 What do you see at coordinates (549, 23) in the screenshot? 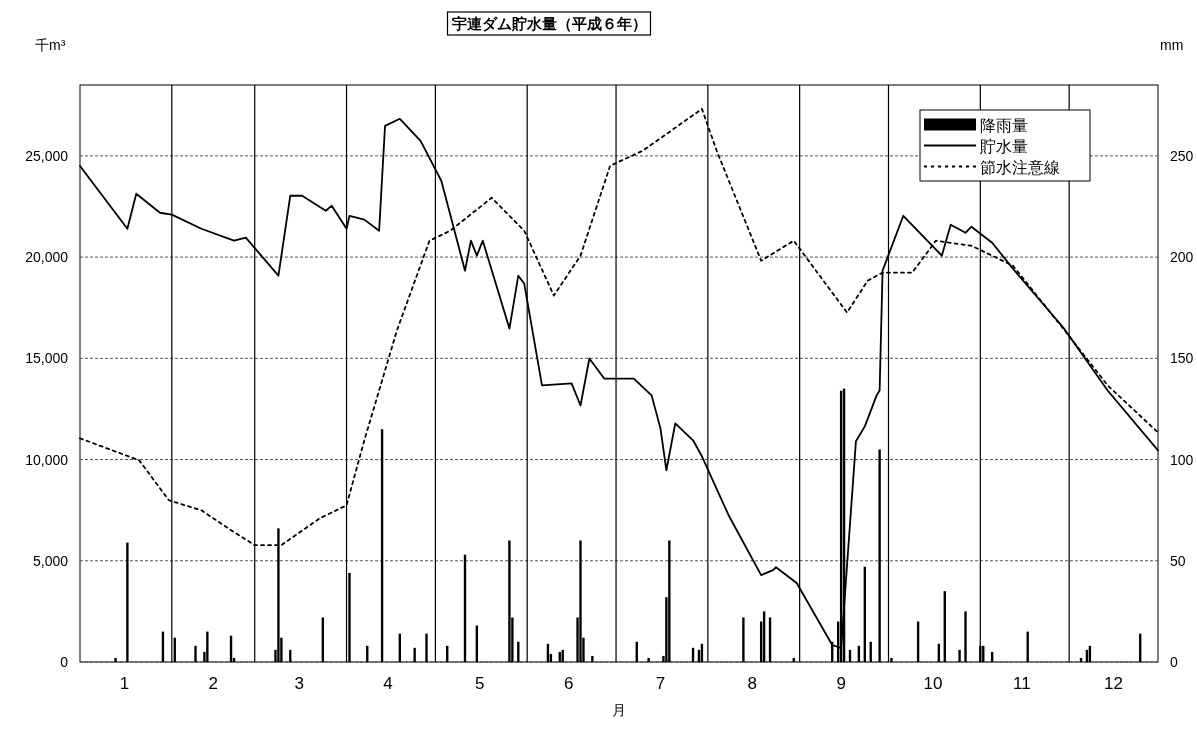
I see `chart-title: 宇連ダム貯水量（平成６年）` at bounding box center [549, 23].